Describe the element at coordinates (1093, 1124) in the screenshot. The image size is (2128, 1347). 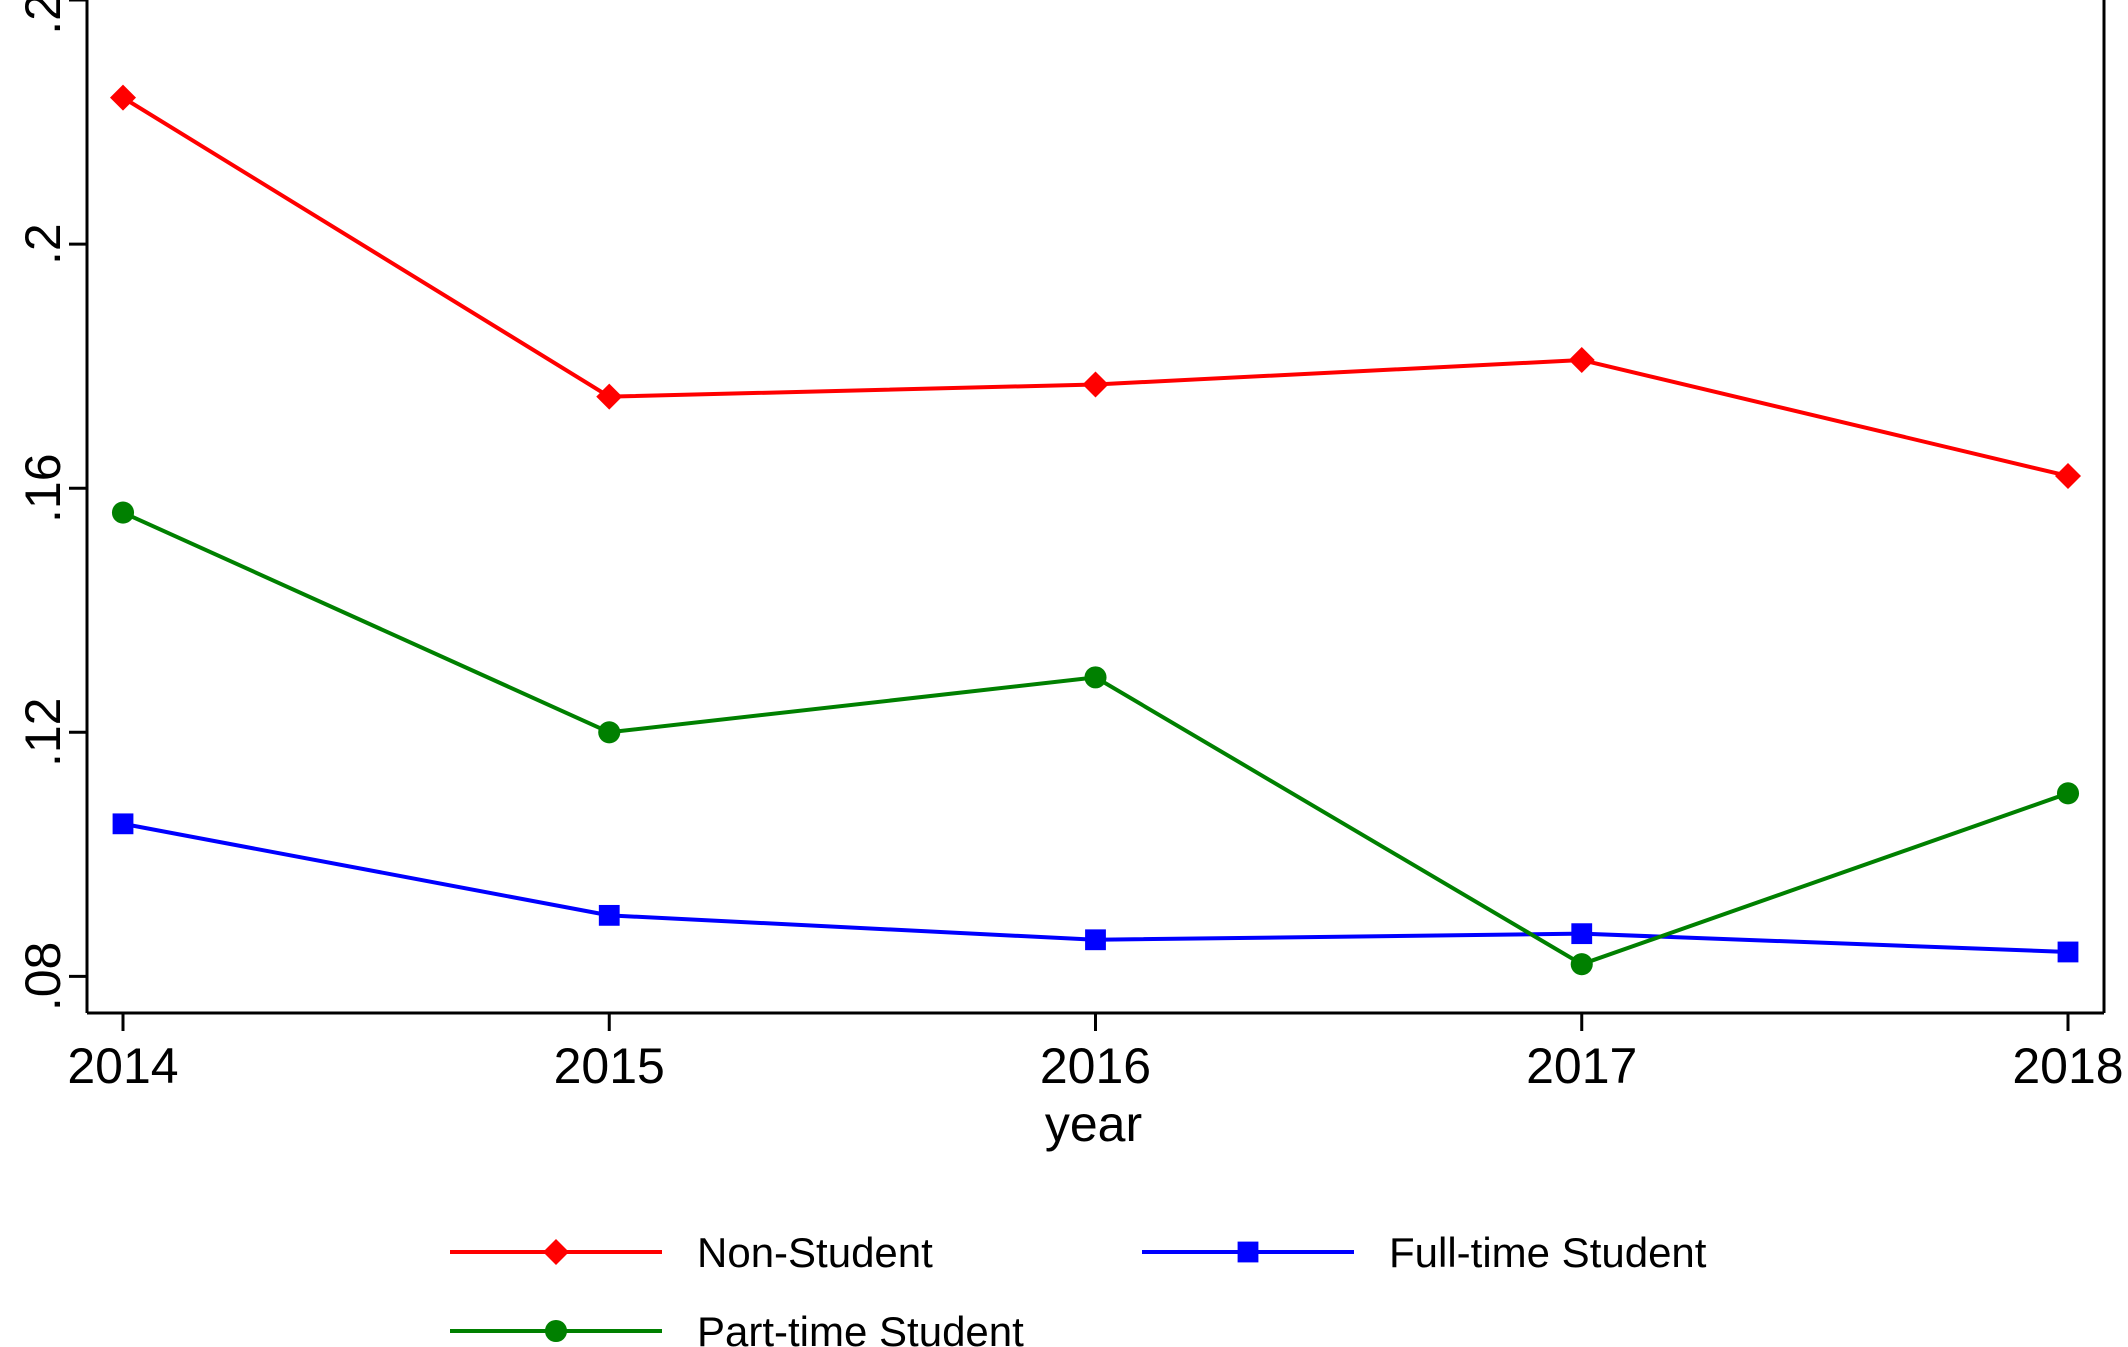
I see `x-axis-title: year` at that location.